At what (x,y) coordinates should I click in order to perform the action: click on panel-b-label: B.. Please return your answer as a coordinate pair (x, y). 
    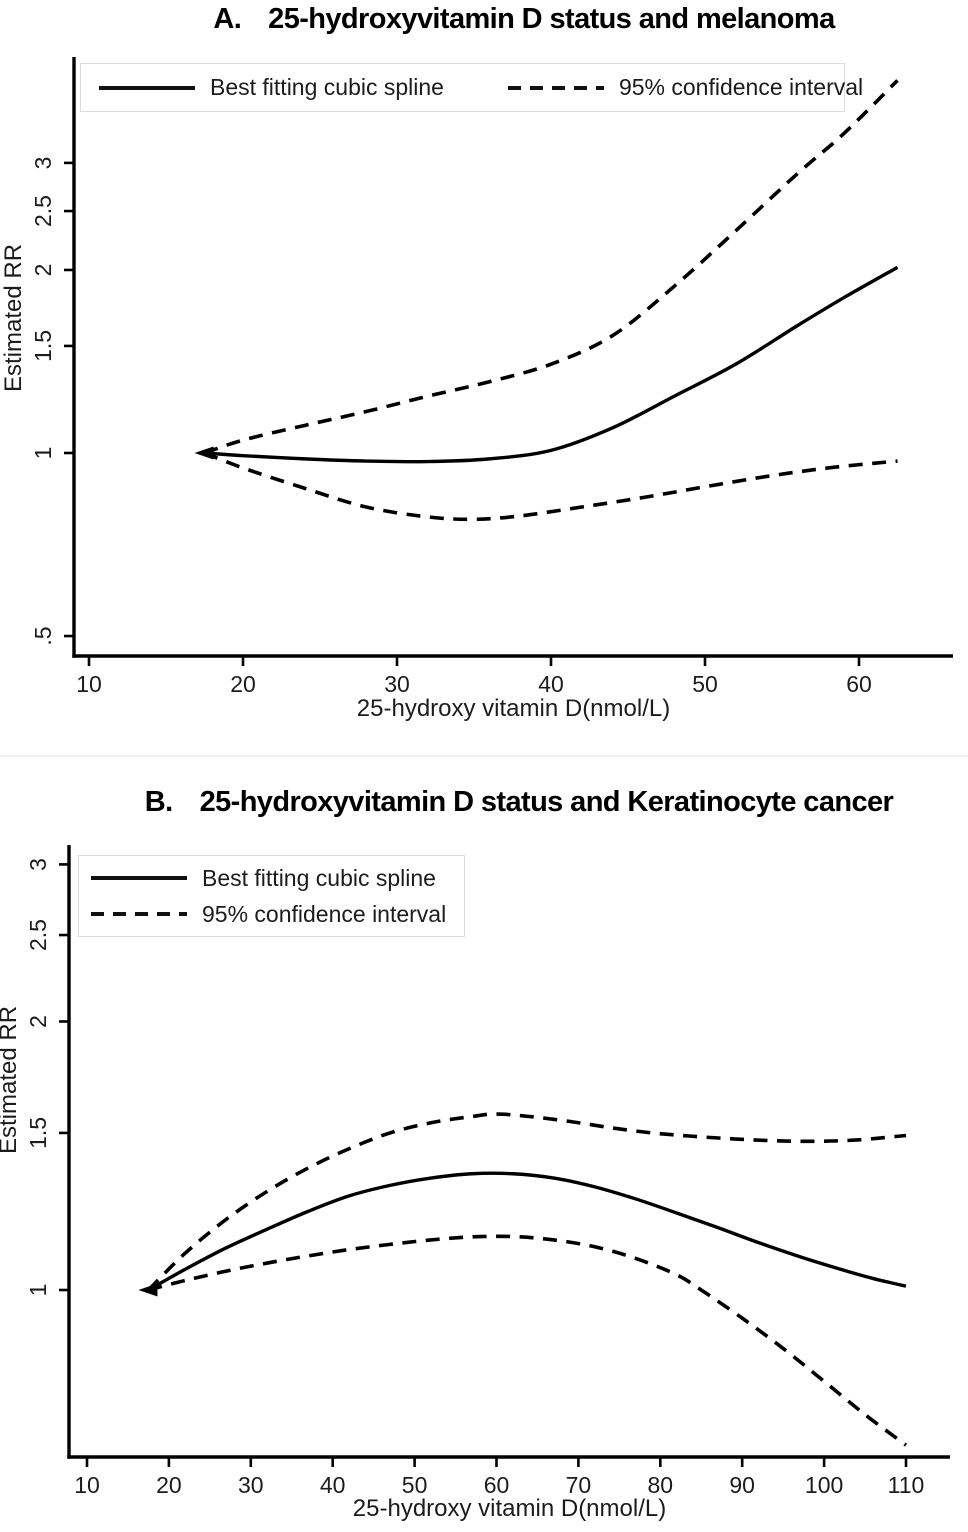
    Looking at the image, I should click on (158, 802).